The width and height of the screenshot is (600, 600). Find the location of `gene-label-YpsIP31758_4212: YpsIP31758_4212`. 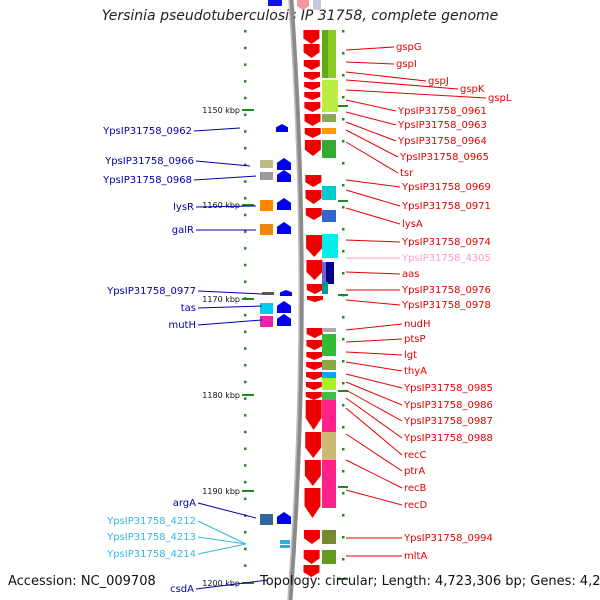

gene-label-YpsIP31758_4212: YpsIP31758_4212 is located at coordinates (151, 521).